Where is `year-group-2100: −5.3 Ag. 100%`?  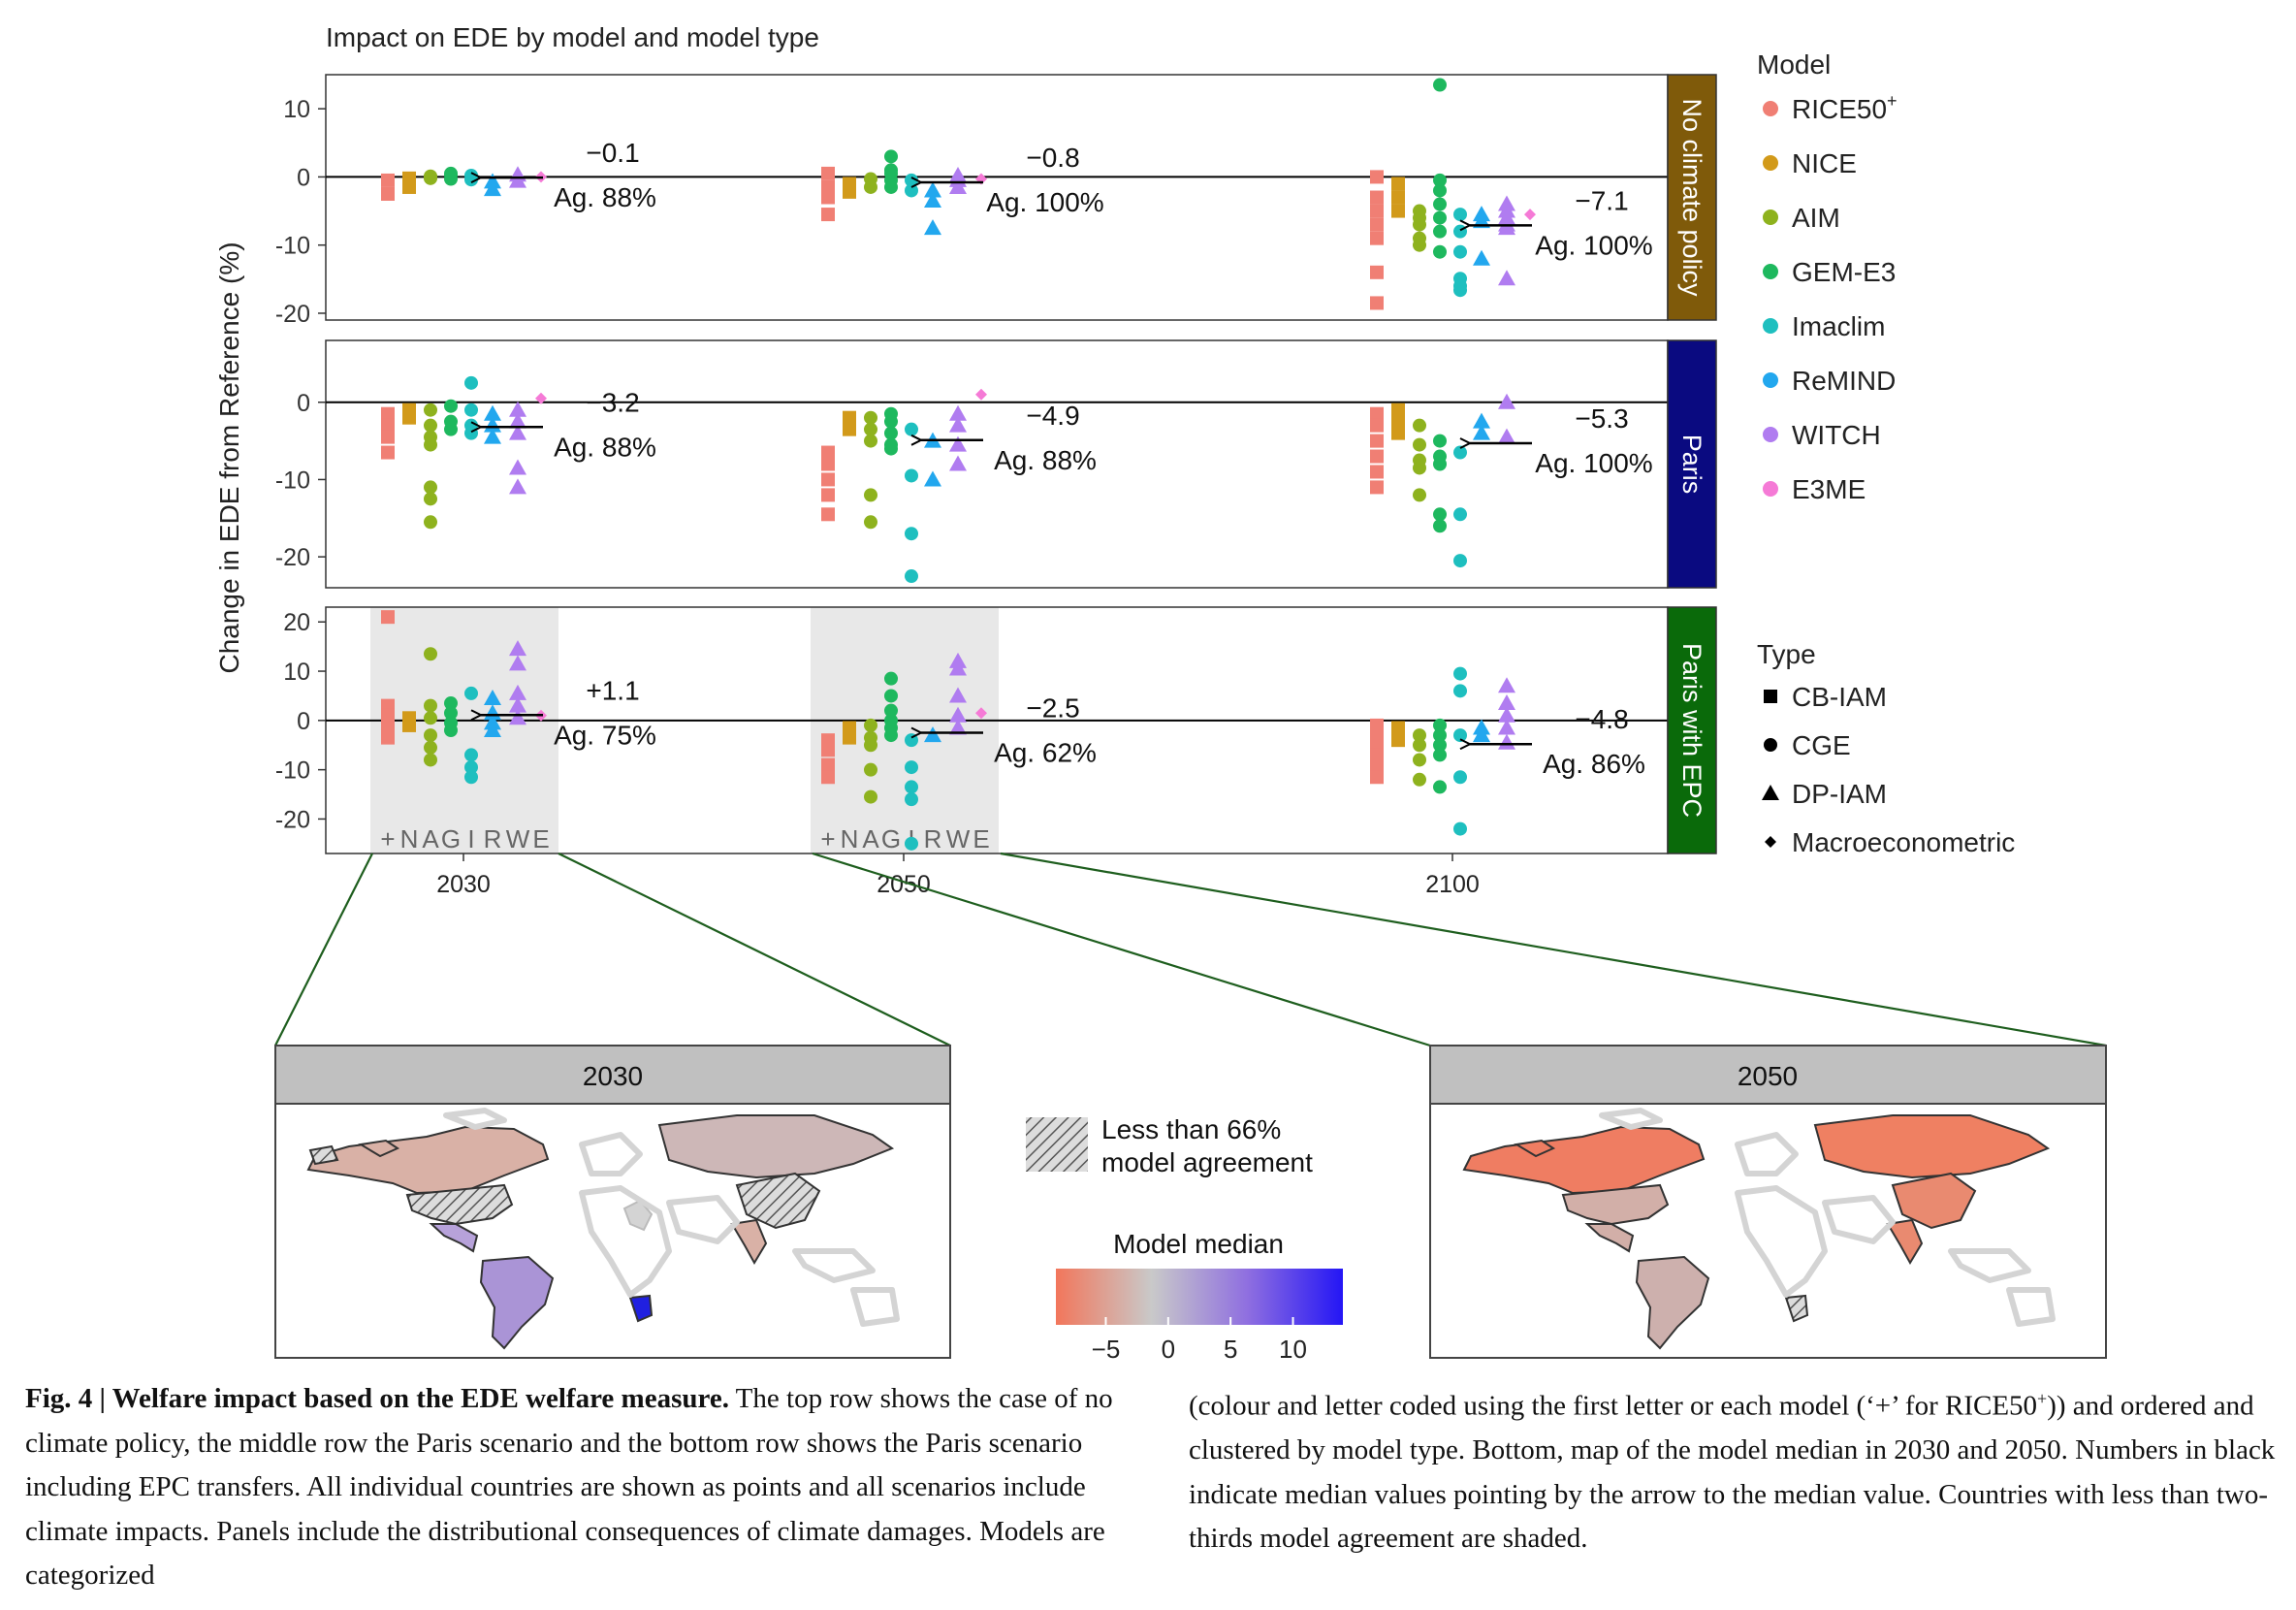
year-group-2100: −5.3 Ag. 100% is located at coordinates (1511, 419).